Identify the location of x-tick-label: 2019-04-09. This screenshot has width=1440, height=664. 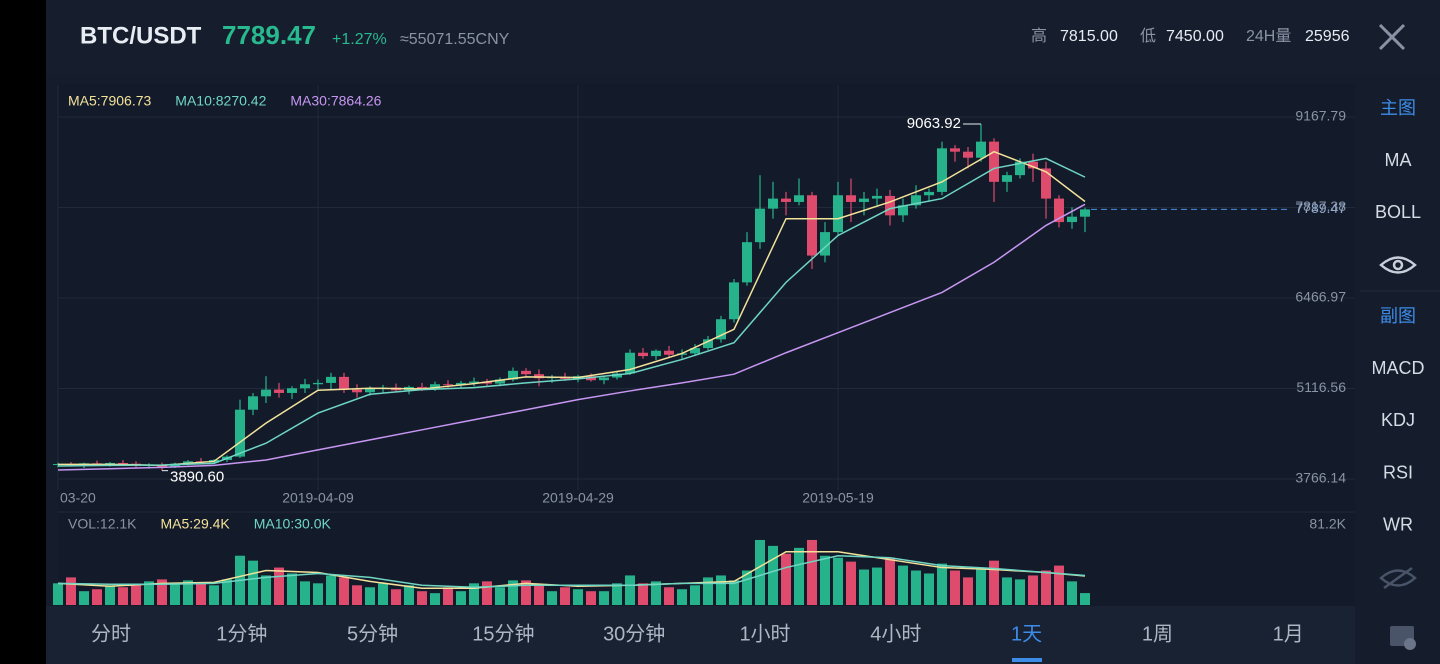
(318, 498).